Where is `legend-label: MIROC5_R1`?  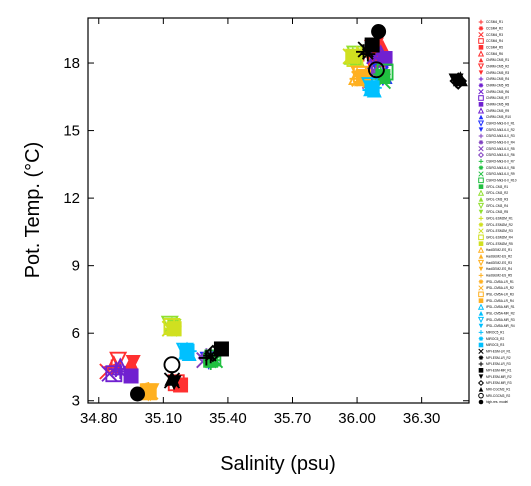 legend-label: MIROC5_R1 is located at coordinates (495, 333).